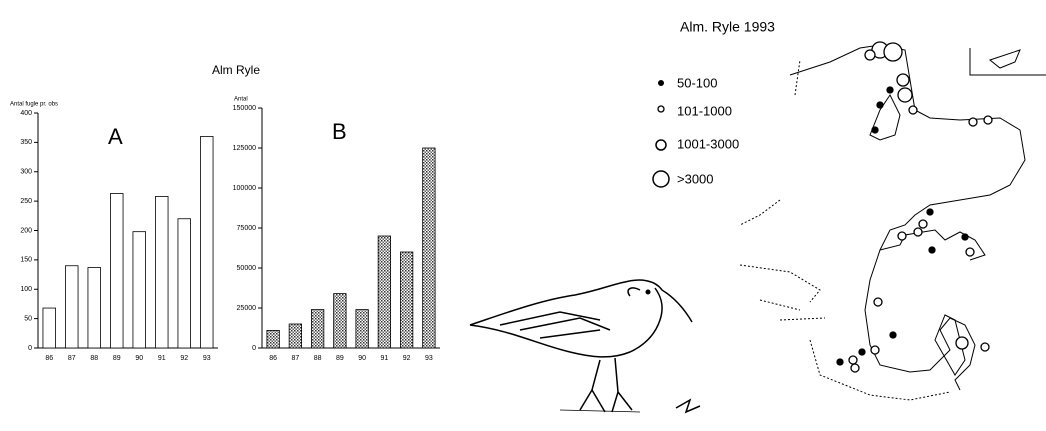 The image size is (1046, 431). Describe the element at coordinates (247, 228) in the screenshot. I see `y-tick-label: 75000` at that location.